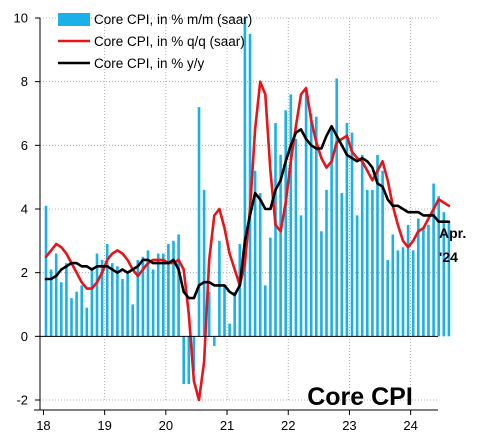 The image size is (477, 442). Describe the element at coordinates (74, 19) in the screenshot. I see `legend-swatch-bar` at that location.